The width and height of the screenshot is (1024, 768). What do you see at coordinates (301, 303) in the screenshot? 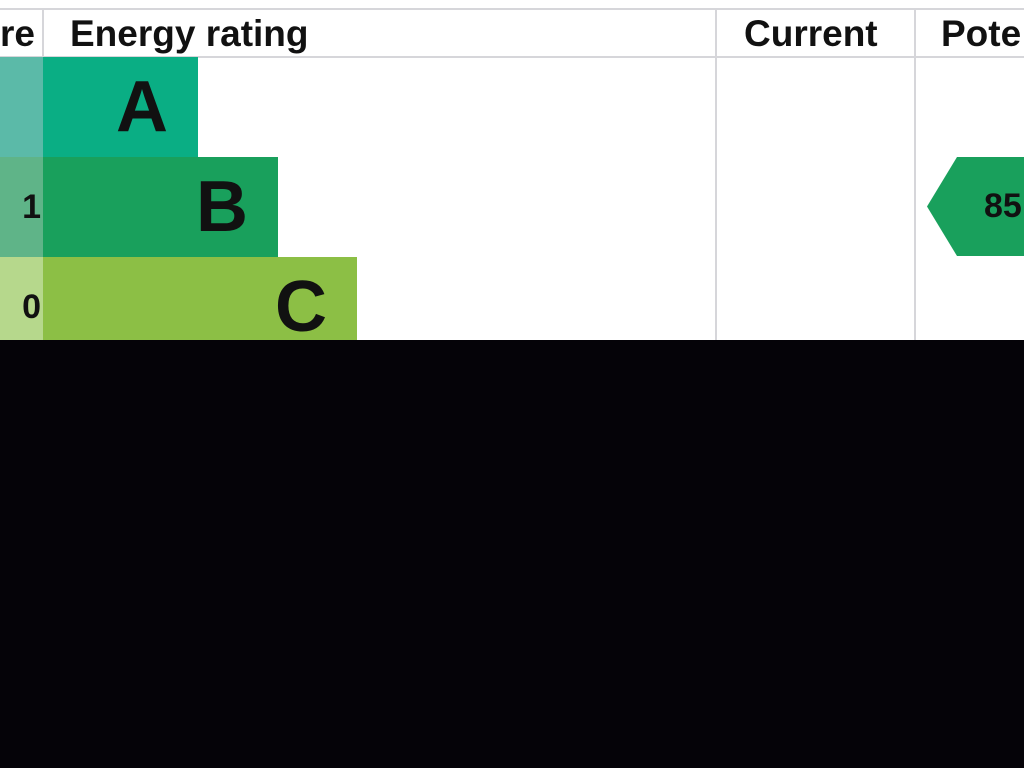
I see `band-letter: C` at bounding box center [301, 303].